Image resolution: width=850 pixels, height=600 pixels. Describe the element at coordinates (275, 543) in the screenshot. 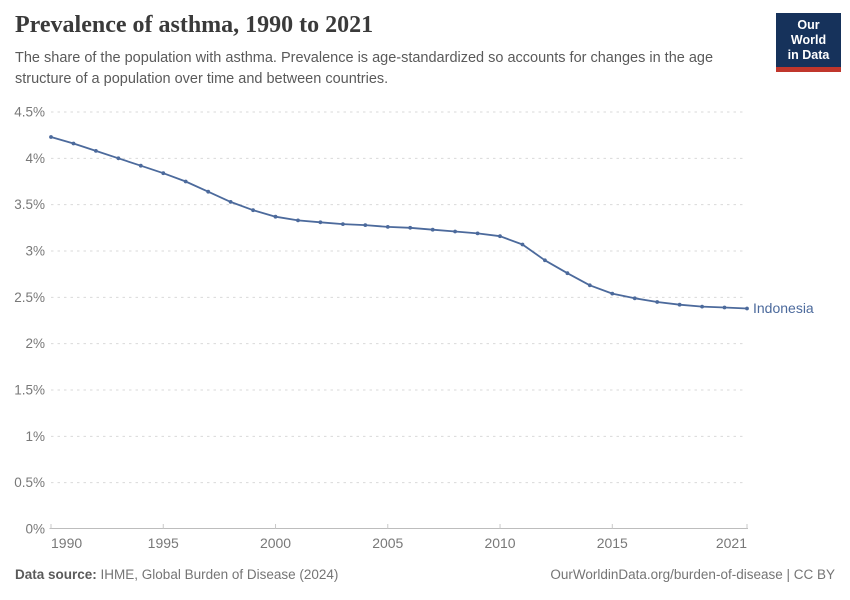

I see `x-axis-tick-label: 2000` at that location.